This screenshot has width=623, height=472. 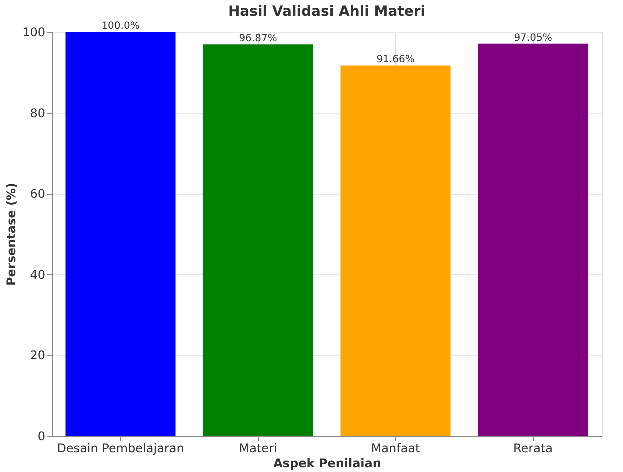 I want to click on chart-title: Hasil Validasi Ahli Materi, so click(x=327, y=12).